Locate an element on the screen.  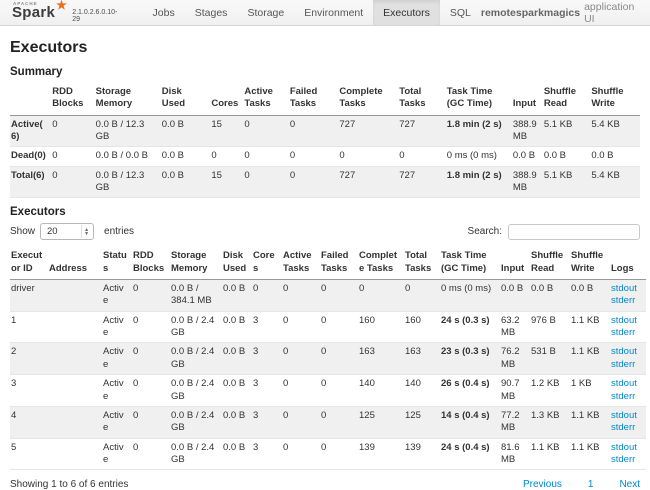
executors-col-header: Status is located at coordinates (117, 264).